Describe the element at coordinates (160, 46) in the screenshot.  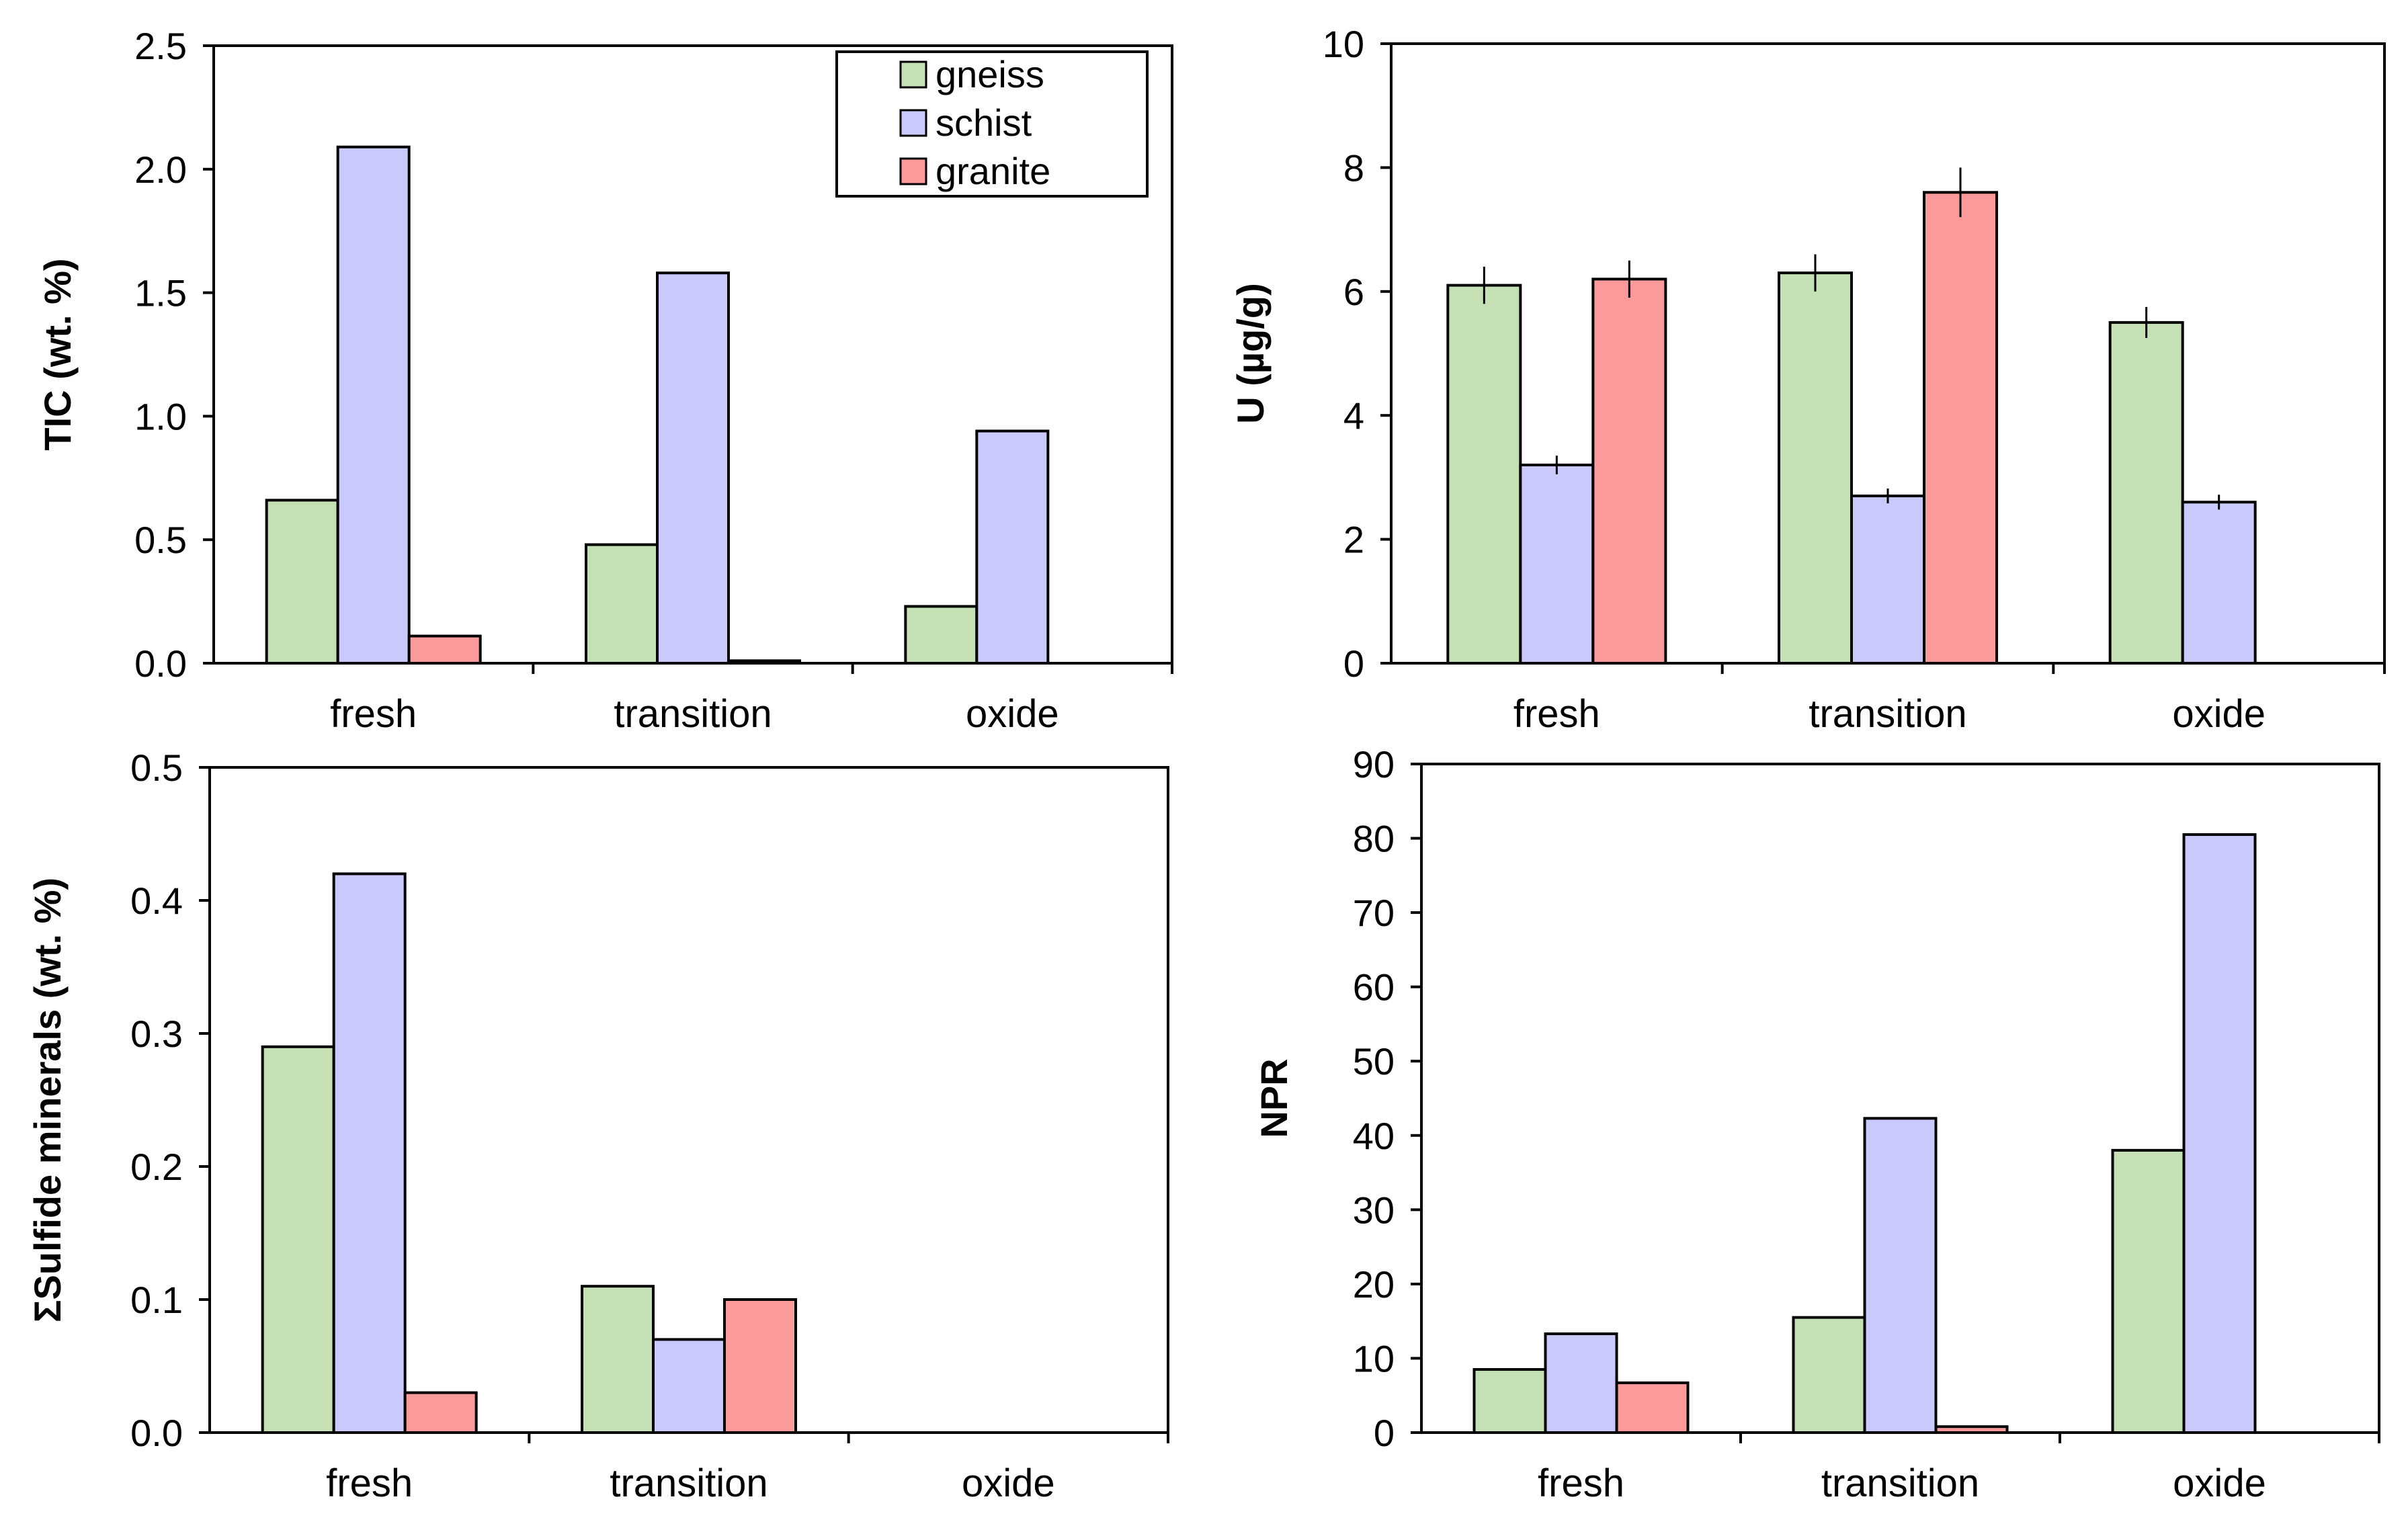
I see `y-tick-label: 2.5` at that location.